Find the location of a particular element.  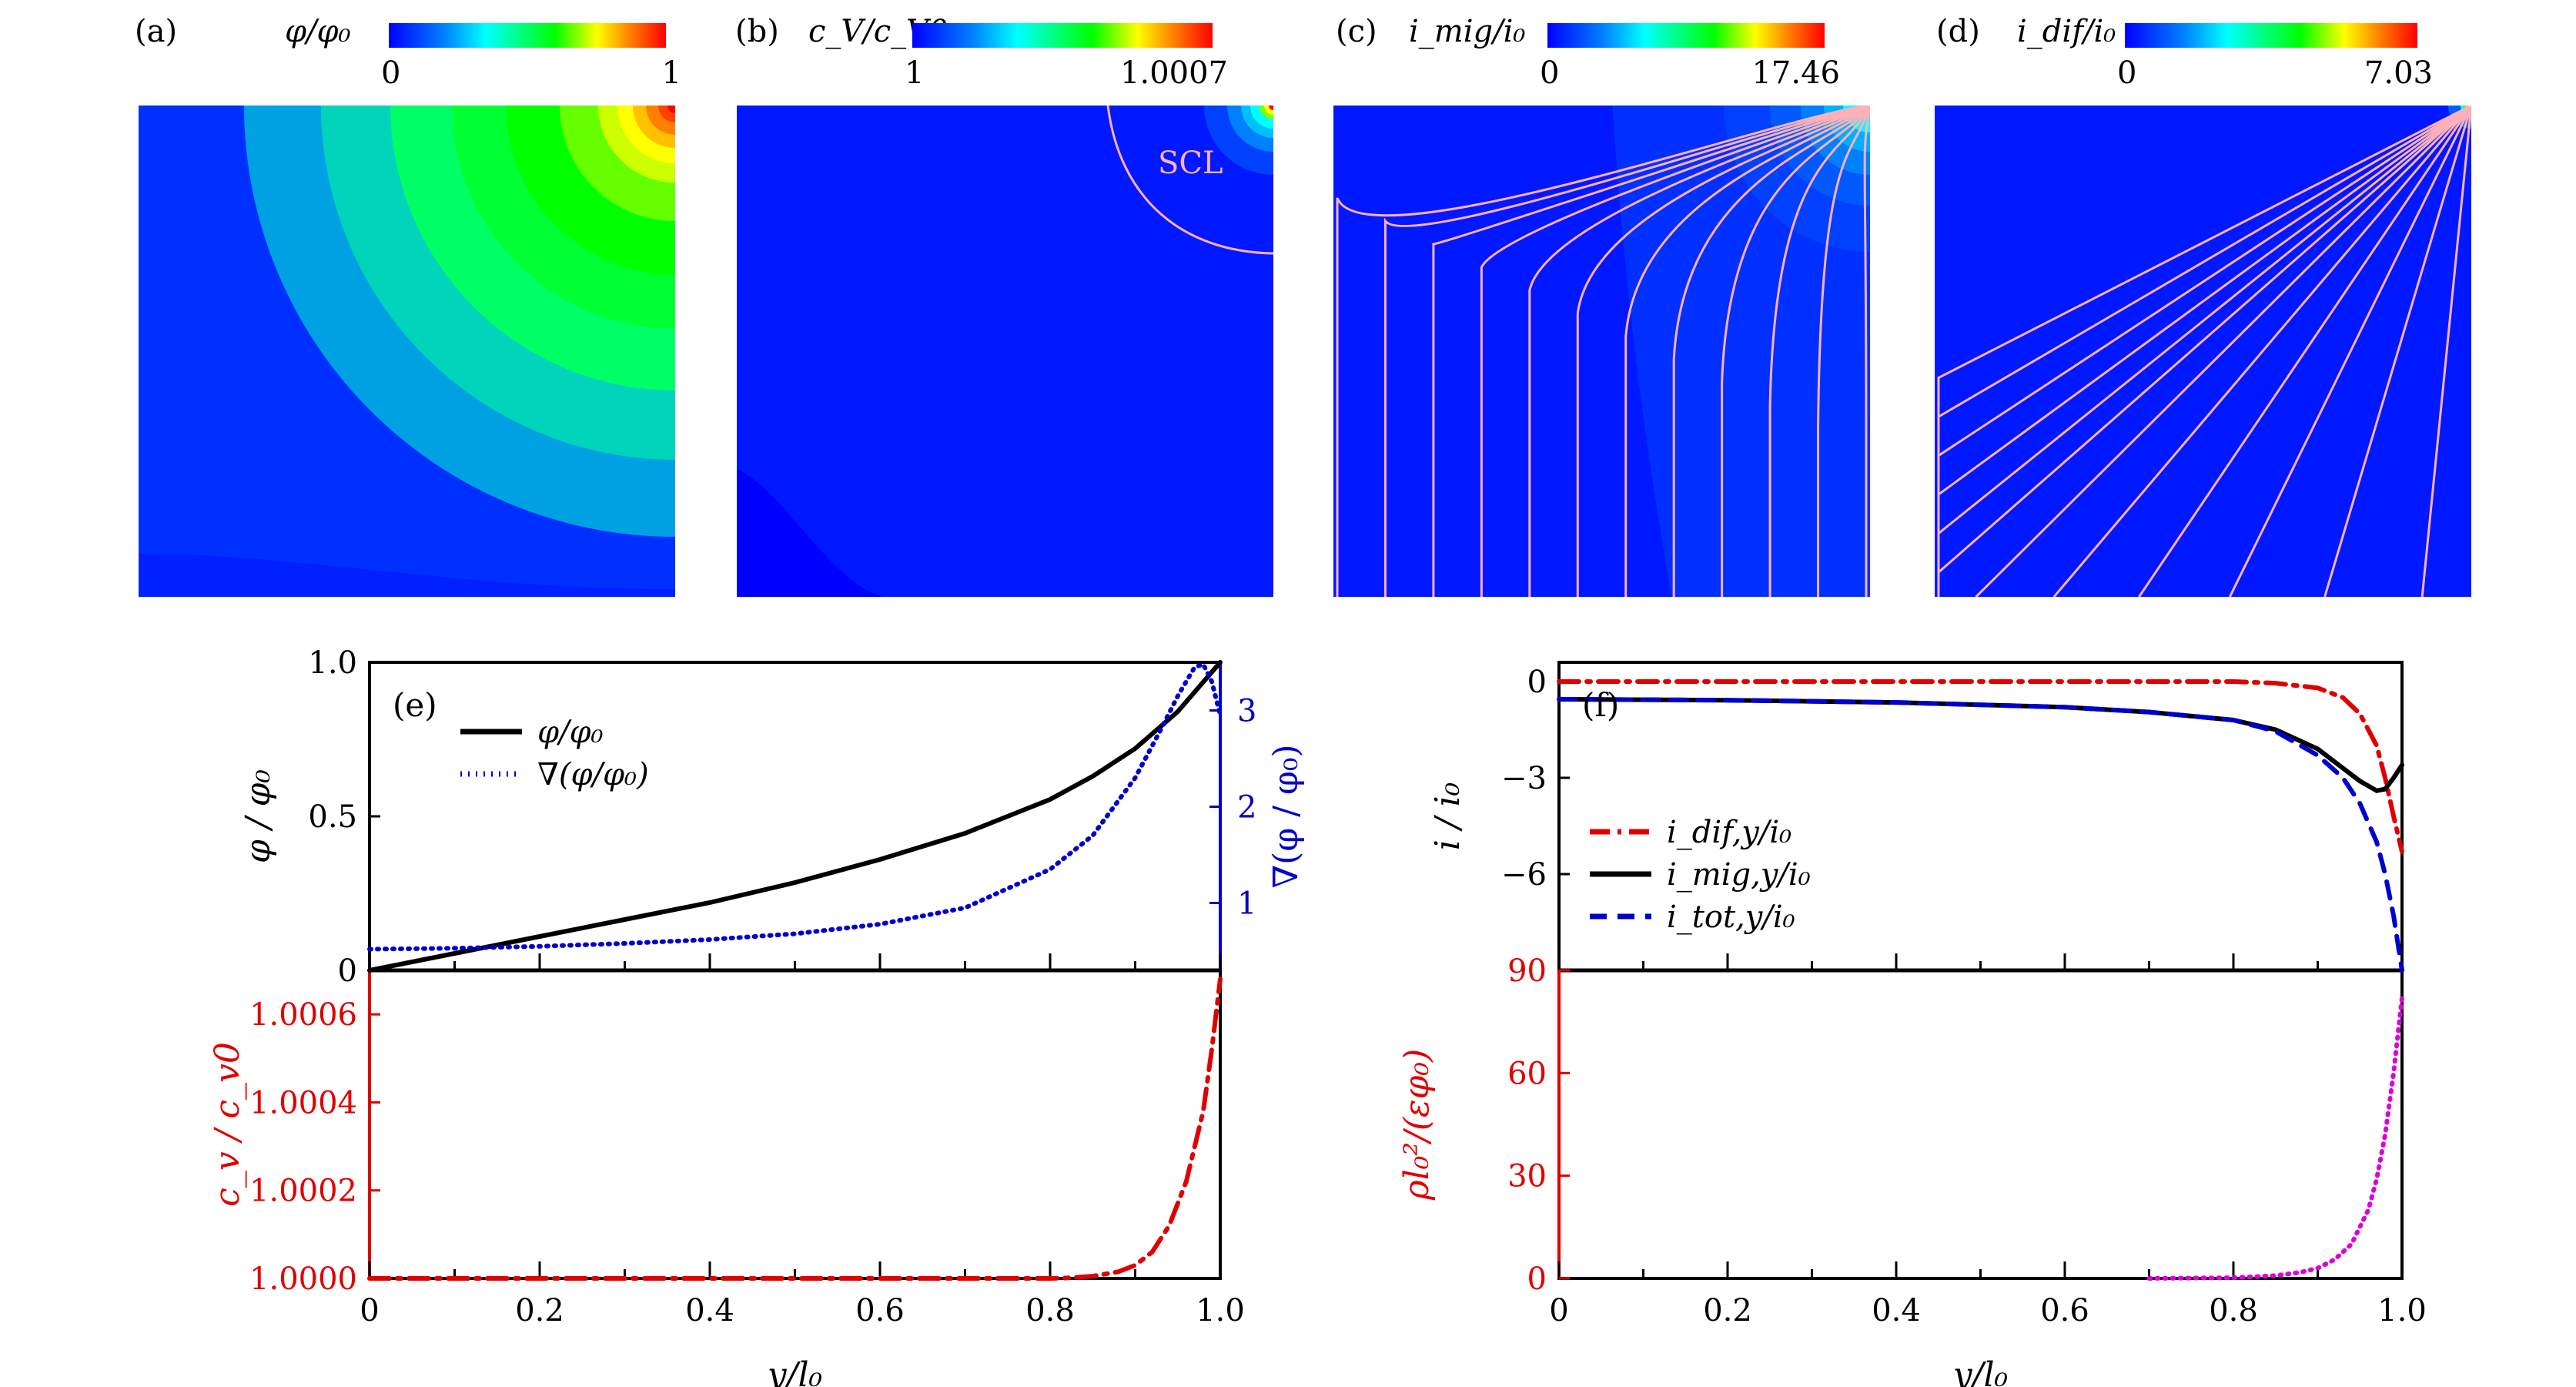

scl-boundary is located at coordinates (1190, 180).